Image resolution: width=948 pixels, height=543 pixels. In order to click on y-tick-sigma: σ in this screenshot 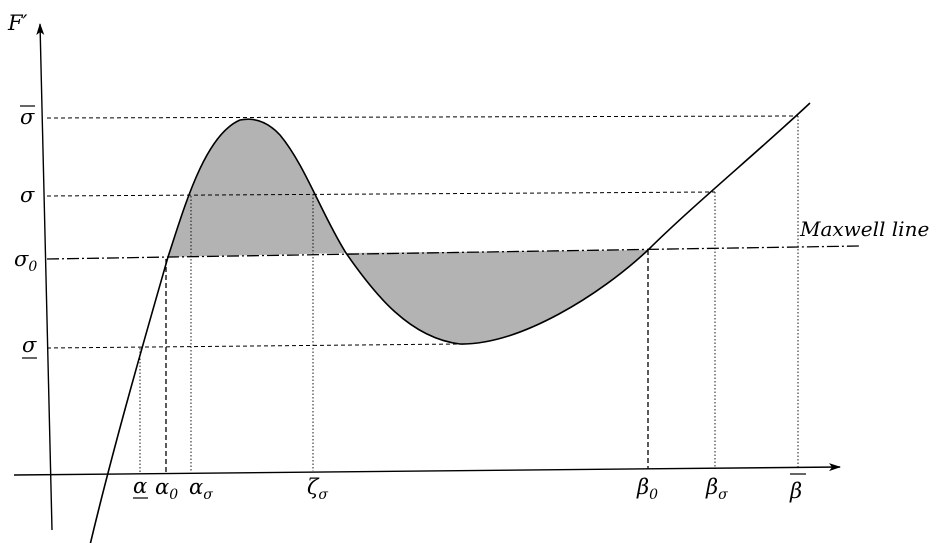, I will do `click(27, 195)`.